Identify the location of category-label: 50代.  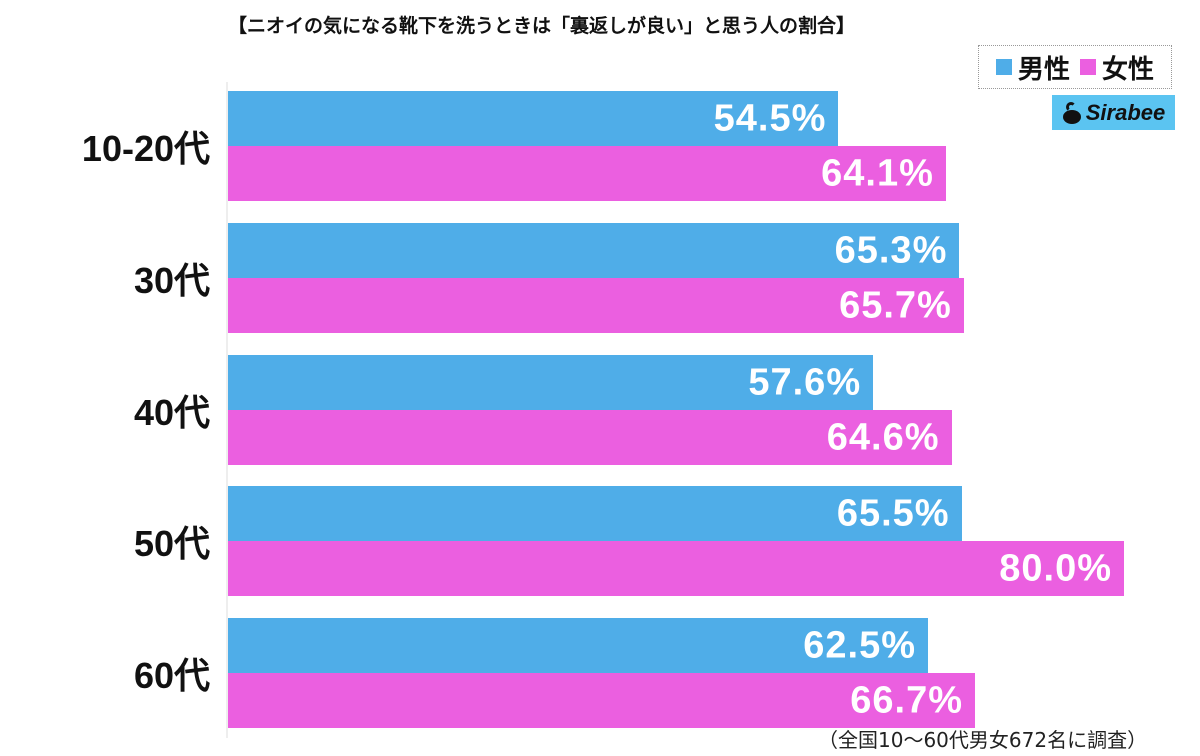
(171, 543).